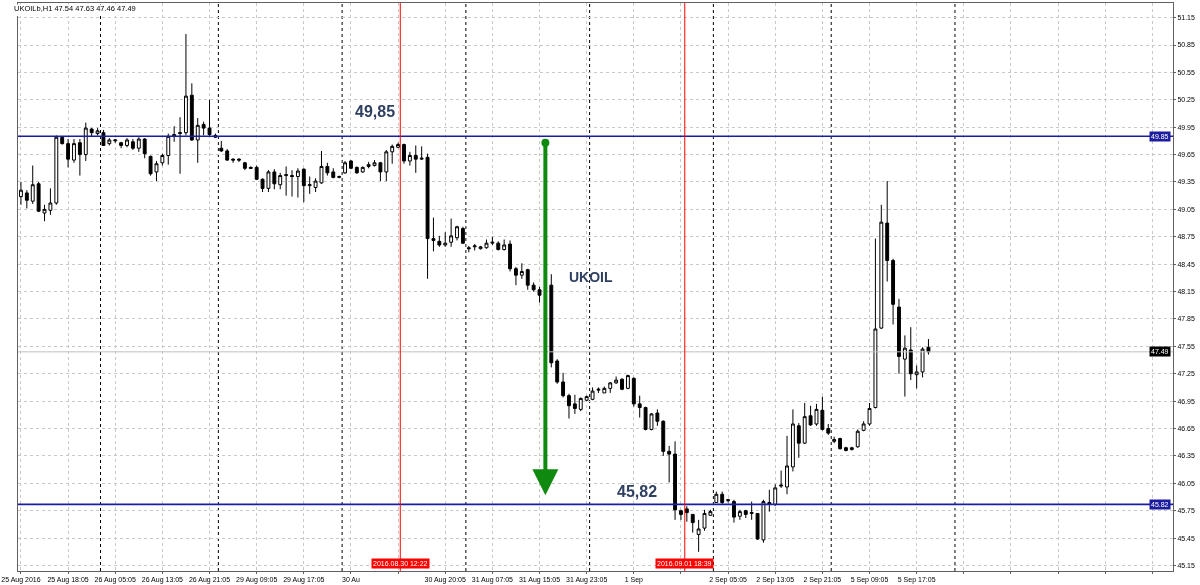  Describe the element at coordinates (591, 277) in the screenshot. I see `annotation: UKOIL` at that location.